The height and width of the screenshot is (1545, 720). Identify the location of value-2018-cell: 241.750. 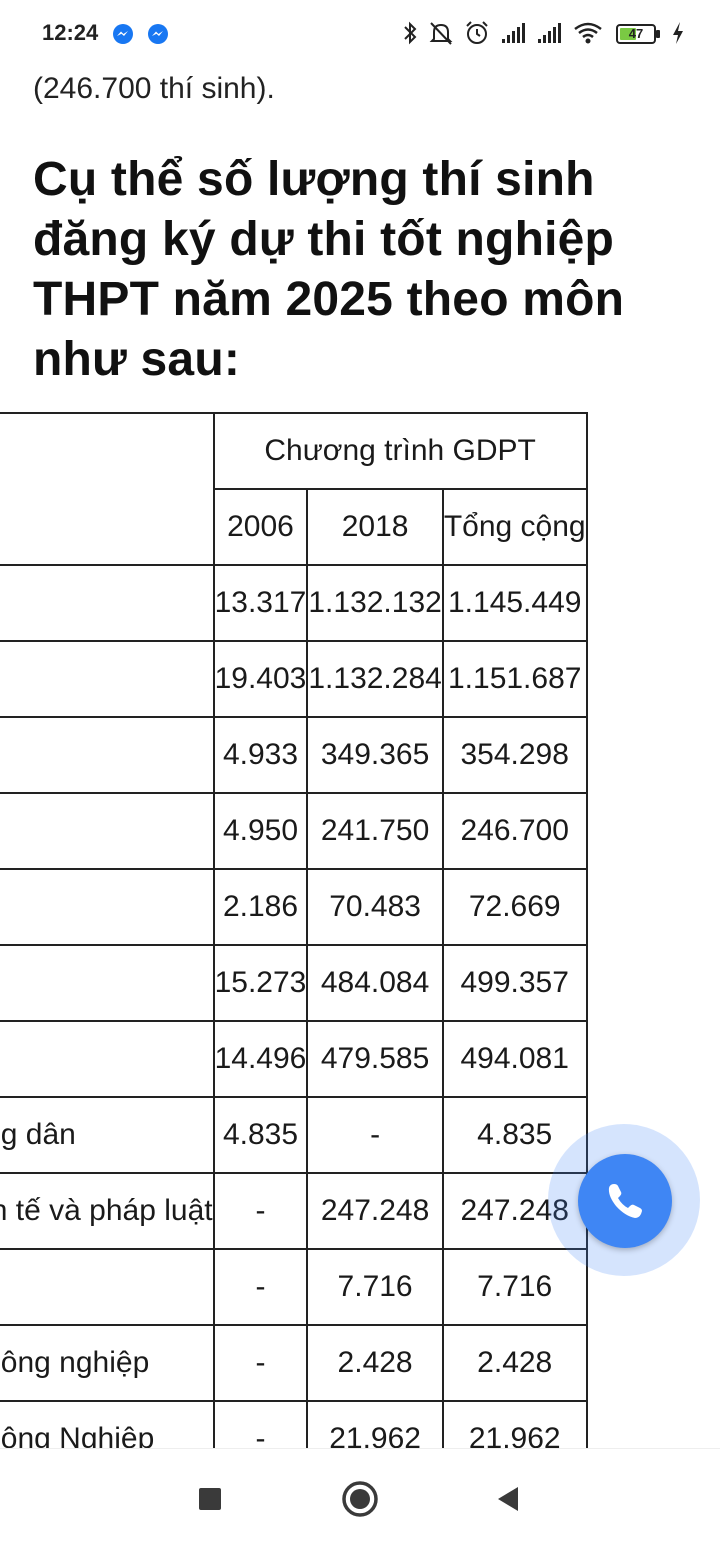
(375, 831).